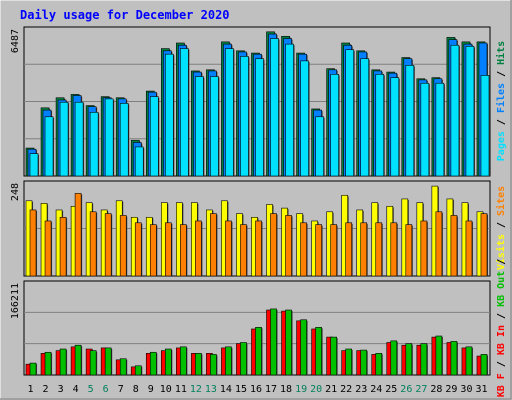 The width and height of the screenshot is (512, 400). I want to click on x-tick-label-day-10: 10, so click(166, 389).